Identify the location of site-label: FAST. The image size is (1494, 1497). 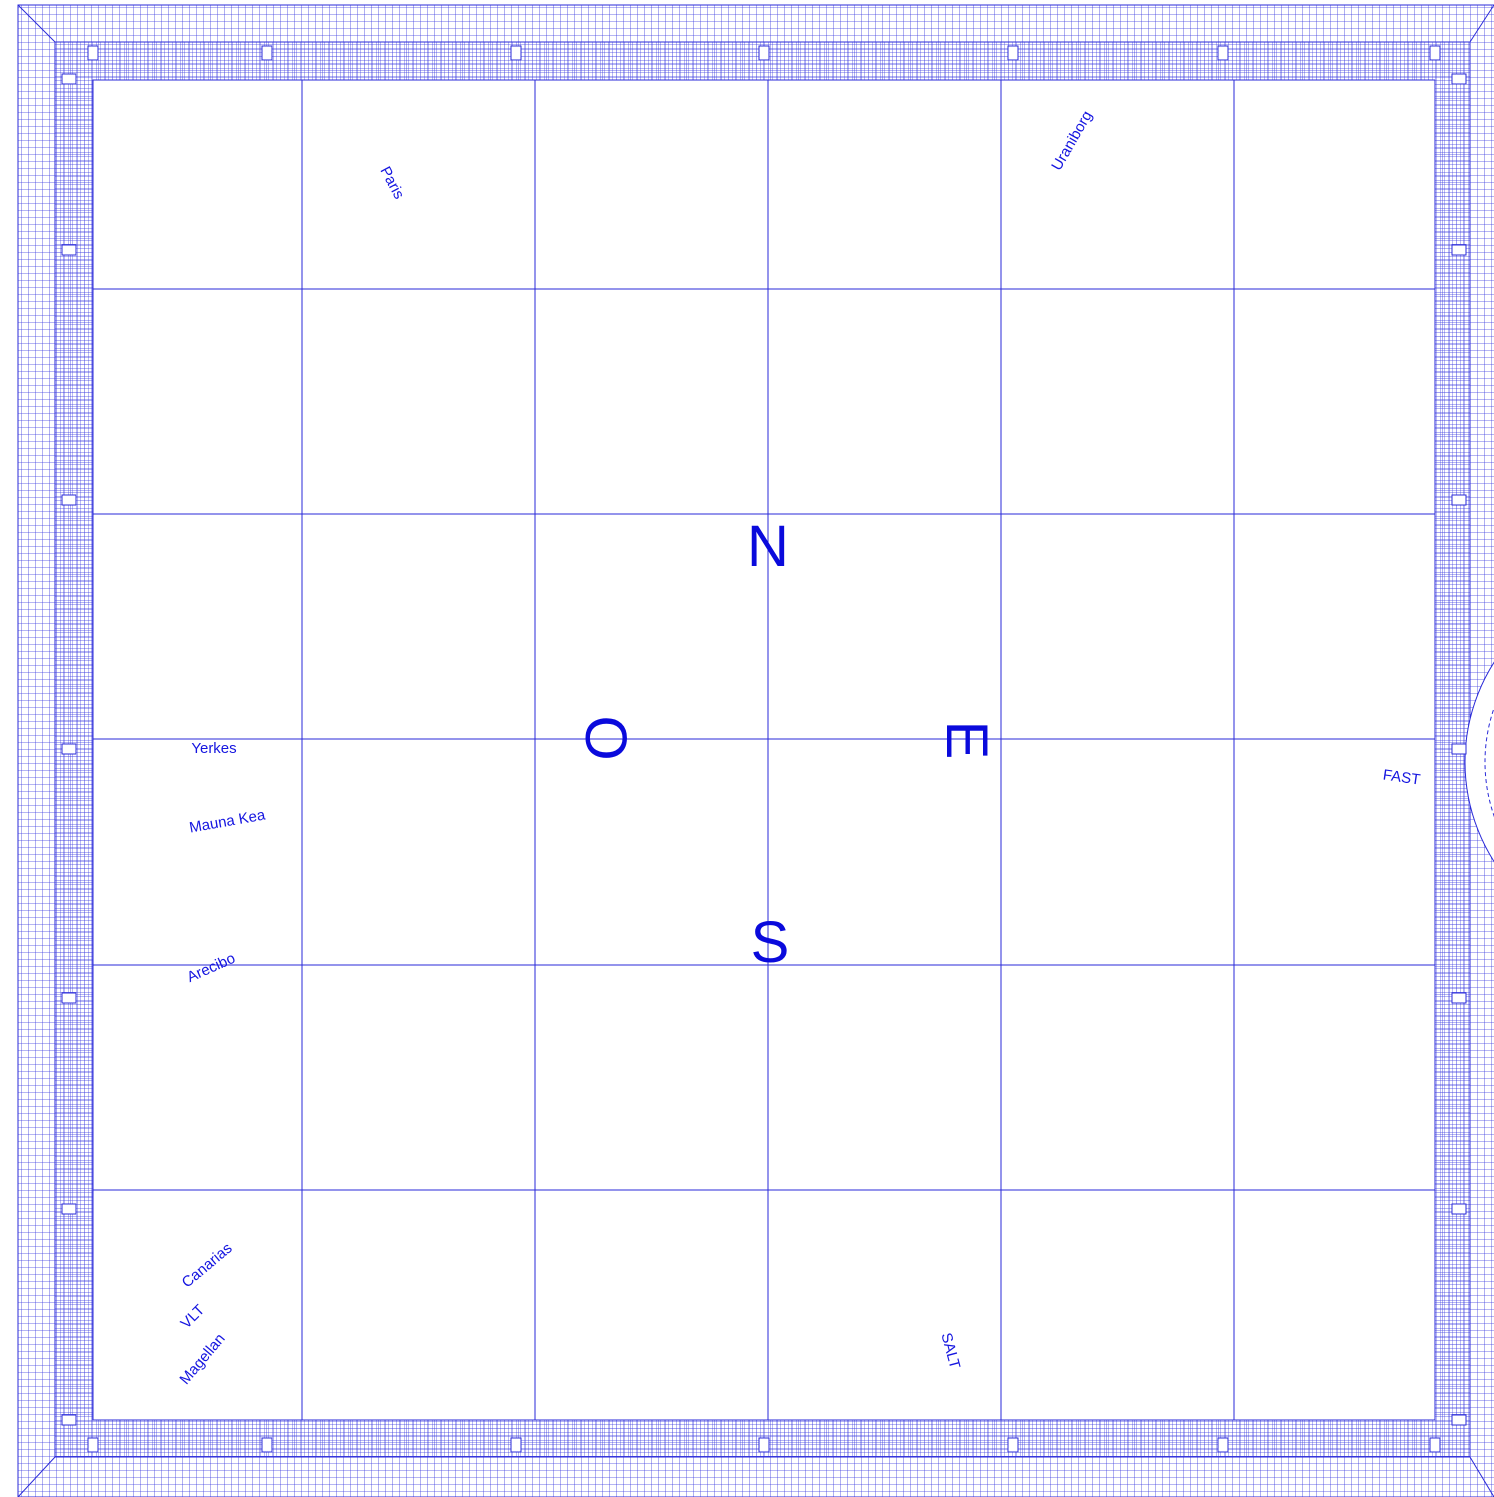
(1402, 778).